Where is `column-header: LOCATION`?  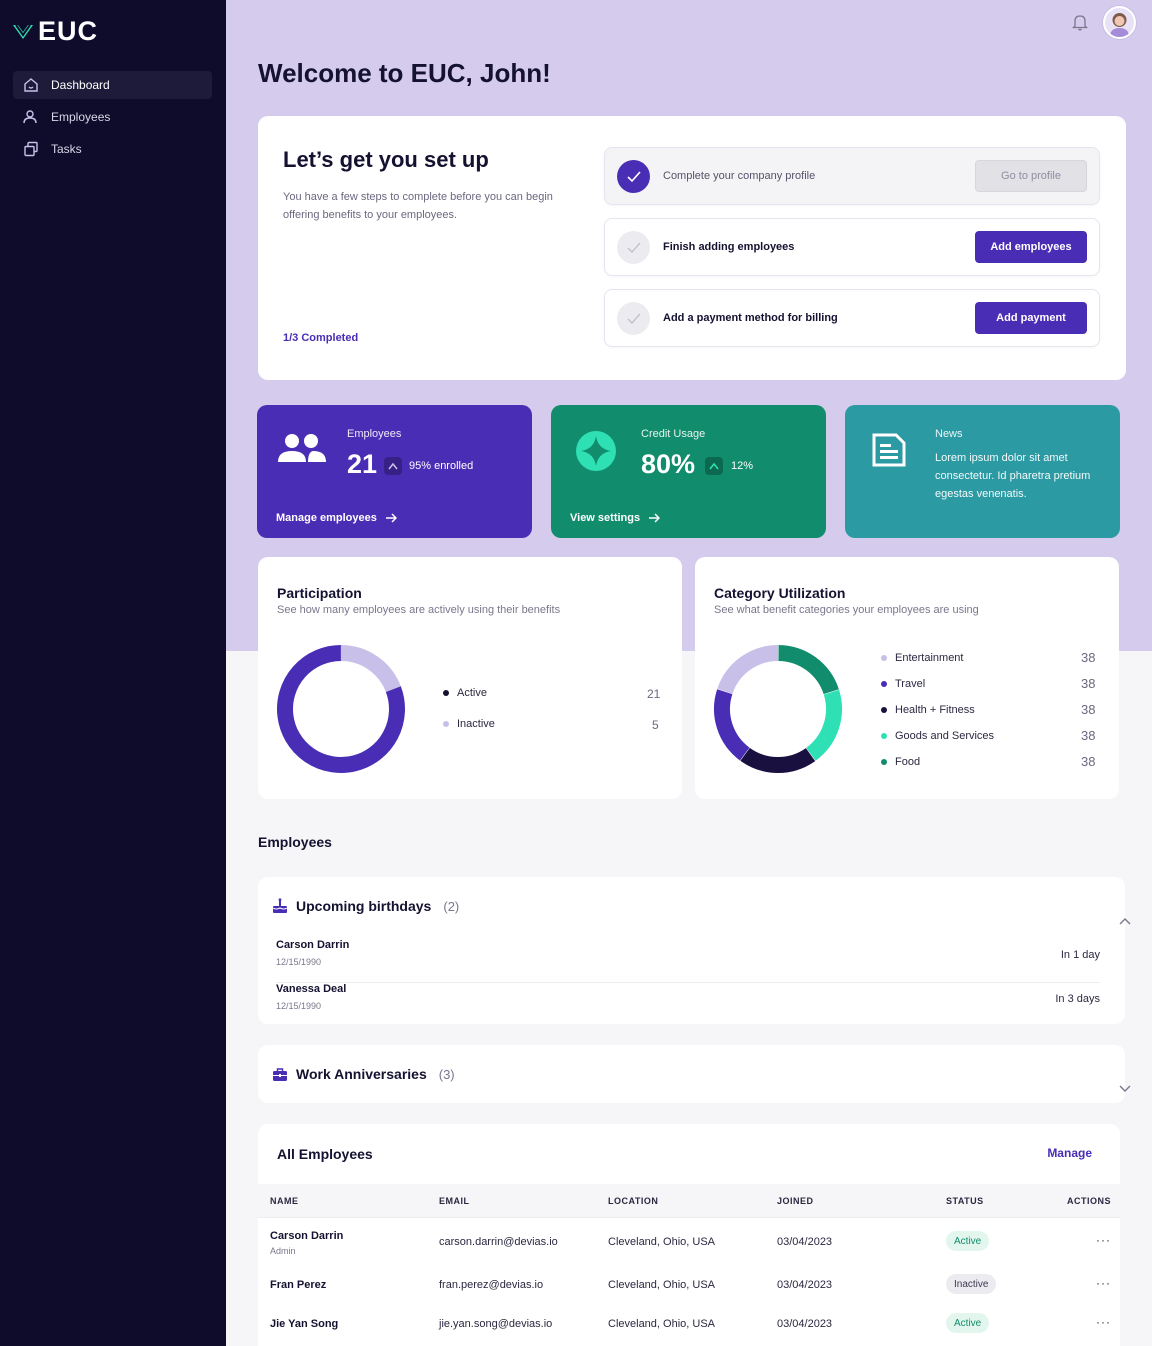
column-header: LOCATION is located at coordinates (633, 1201).